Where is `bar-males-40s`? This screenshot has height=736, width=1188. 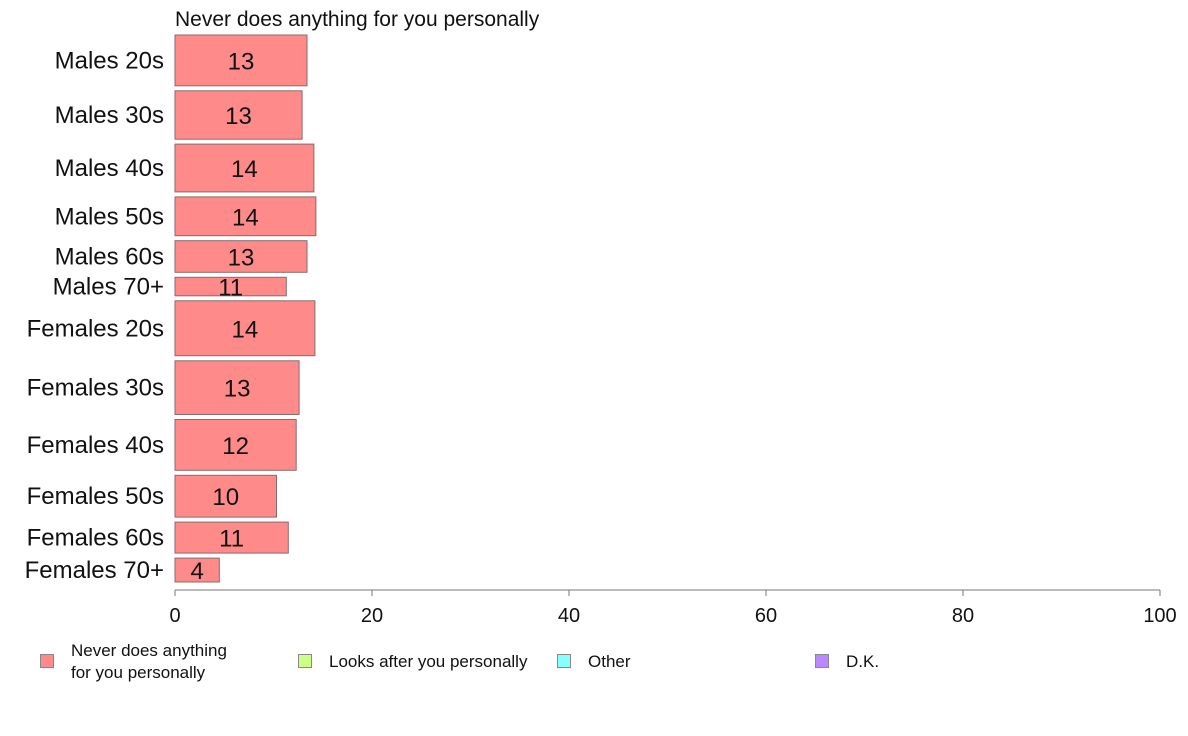
bar-males-40s is located at coordinates (244, 168).